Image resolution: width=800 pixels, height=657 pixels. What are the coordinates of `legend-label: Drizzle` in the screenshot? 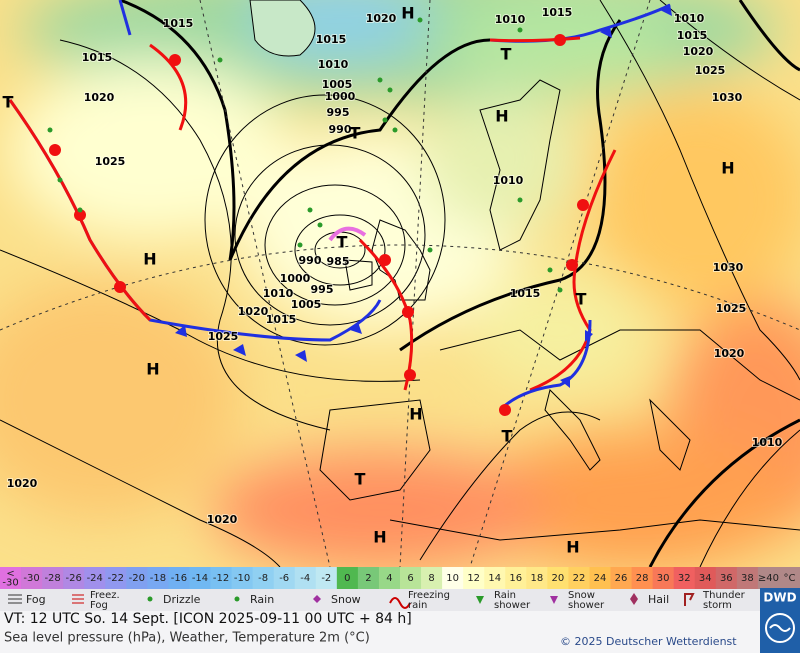 It's located at (182, 599).